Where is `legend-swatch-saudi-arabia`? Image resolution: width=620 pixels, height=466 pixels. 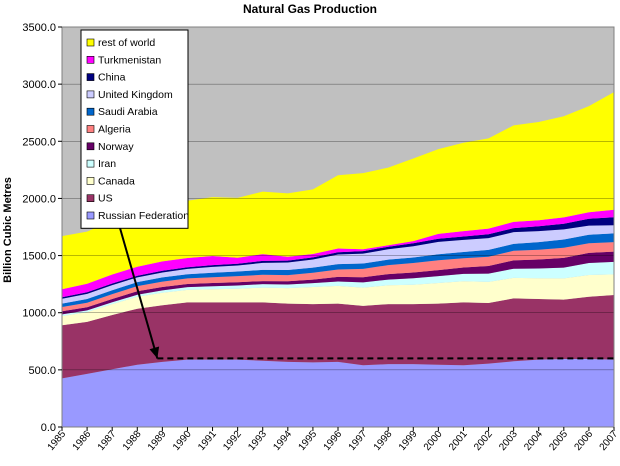
legend-swatch-saudi-arabia is located at coordinates (90, 111).